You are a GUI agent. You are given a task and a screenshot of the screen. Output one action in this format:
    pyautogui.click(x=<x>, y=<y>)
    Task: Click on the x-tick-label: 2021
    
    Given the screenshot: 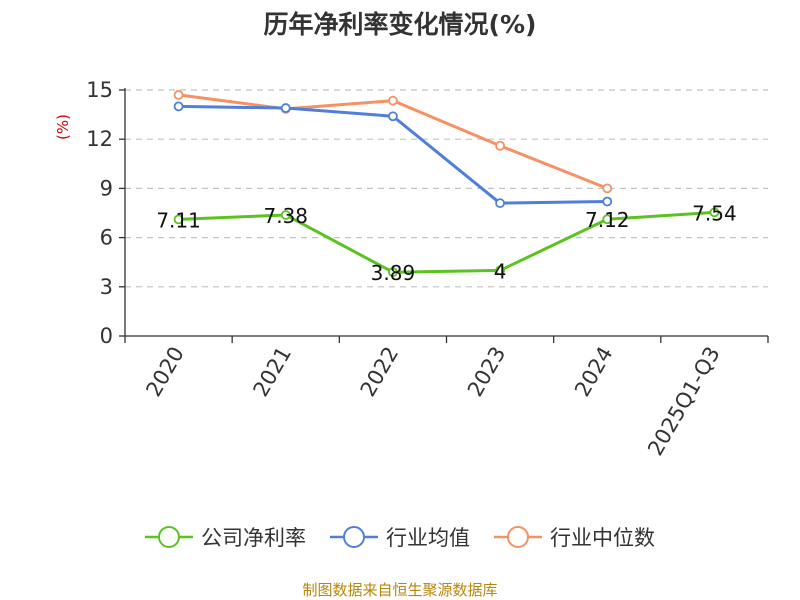 What is the action you would take?
    pyautogui.click(x=273, y=372)
    